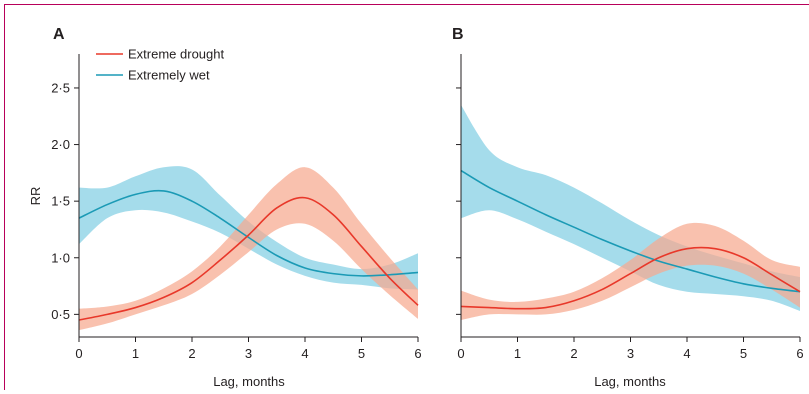 The width and height of the screenshot is (809, 394). What do you see at coordinates (191, 353) in the screenshot?
I see `panel-a-x-tick-label-2: 2` at bounding box center [191, 353].